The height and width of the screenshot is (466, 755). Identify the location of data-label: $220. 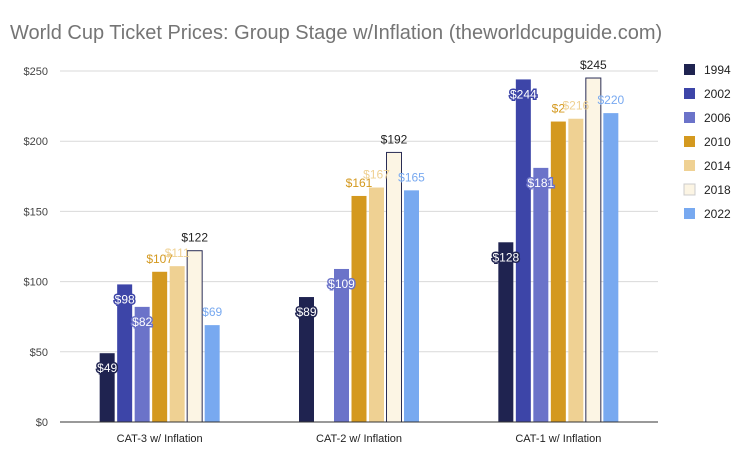
(610, 100).